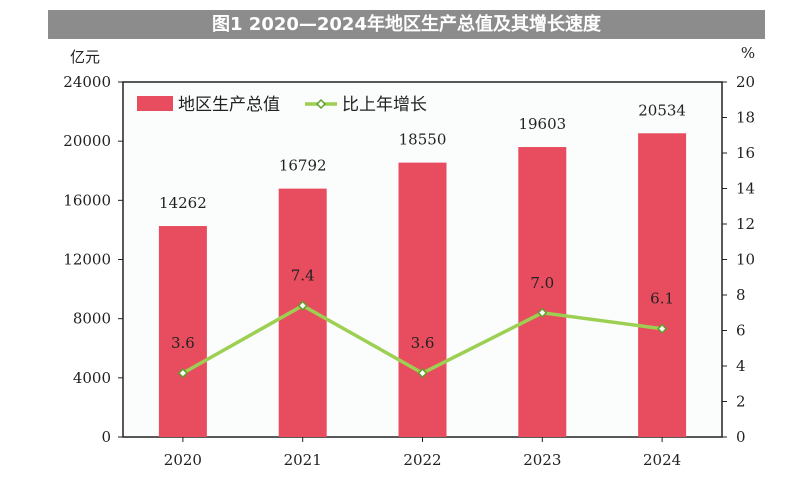 The image size is (800, 480). What do you see at coordinates (92, 319) in the screenshot?
I see `left-tick-label: 8000` at bounding box center [92, 319].